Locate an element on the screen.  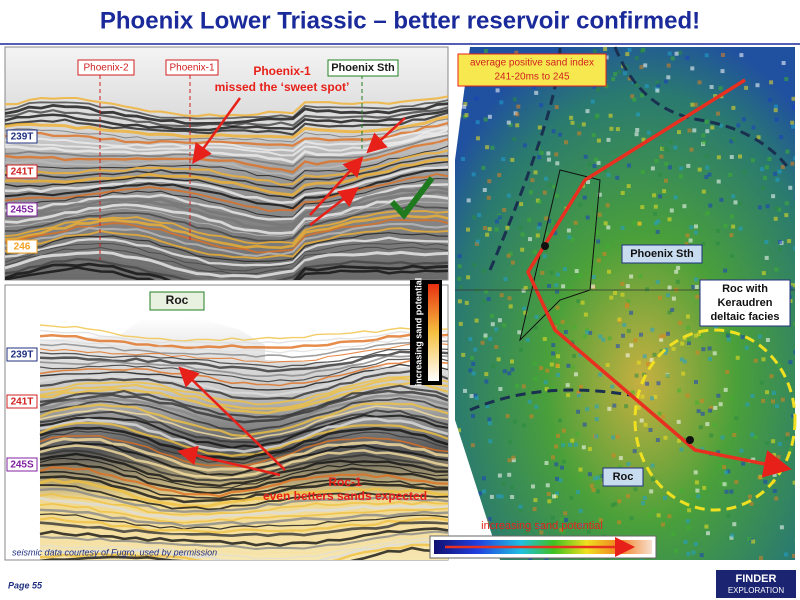
horizon-label: 246 is located at coordinates (22, 247).